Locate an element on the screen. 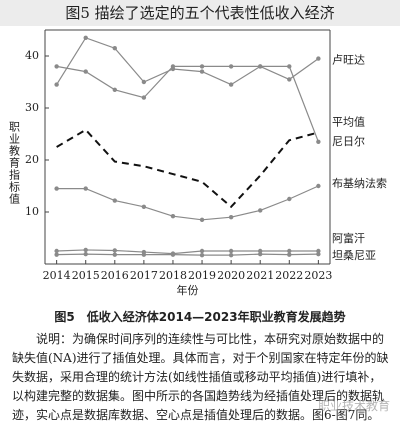  y-tick-label: 40 is located at coordinates (32, 55).